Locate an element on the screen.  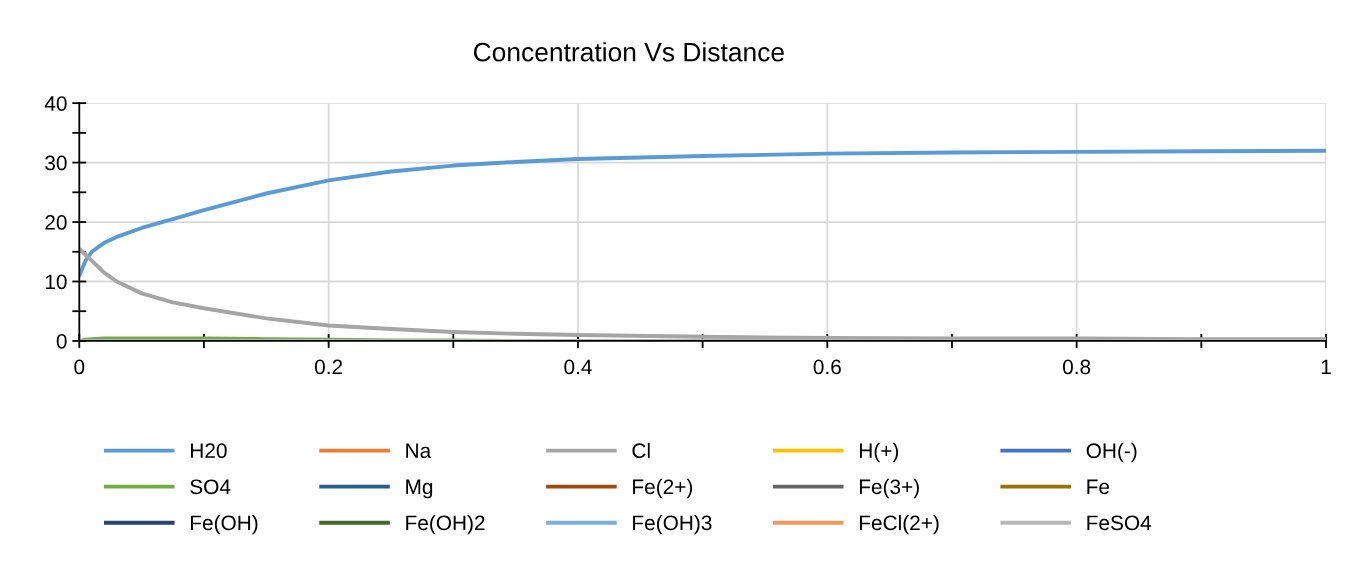
legend-label: FeSO4 is located at coordinates (1119, 523).